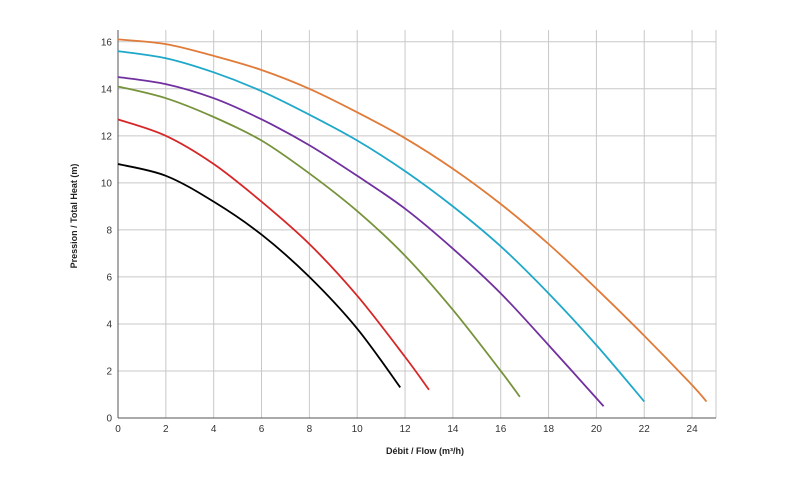  I want to click on x-tick-label: 12, so click(405, 429).